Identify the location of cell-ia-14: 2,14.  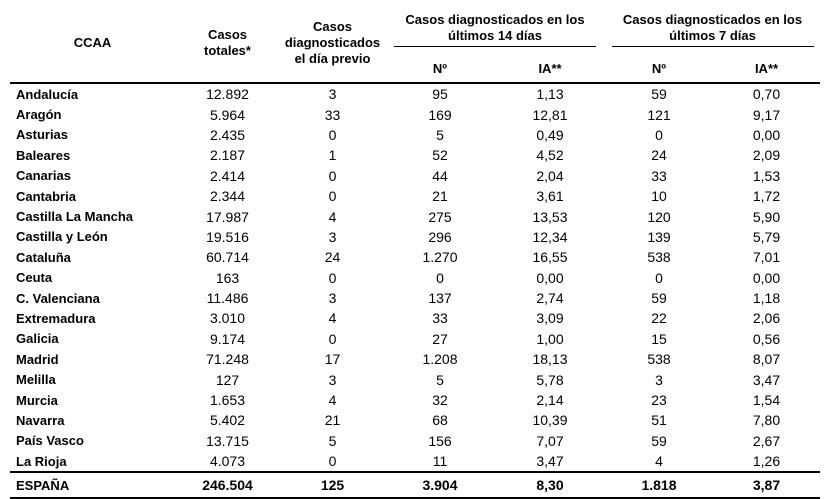
(550, 400).